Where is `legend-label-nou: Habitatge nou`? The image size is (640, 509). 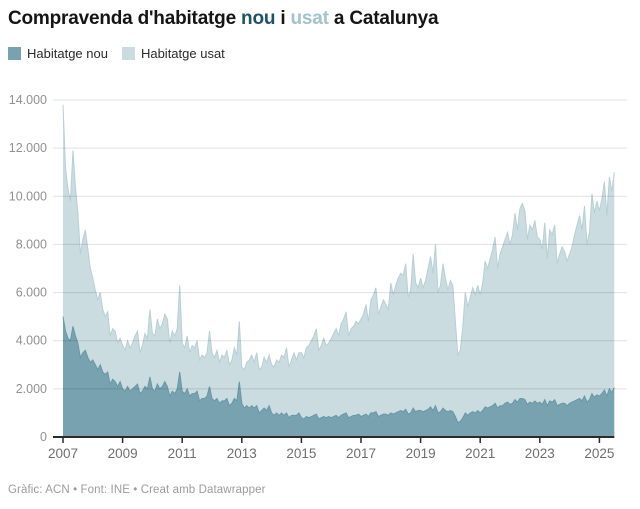 legend-label-nou: Habitatge nou is located at coordinates (67, 53).